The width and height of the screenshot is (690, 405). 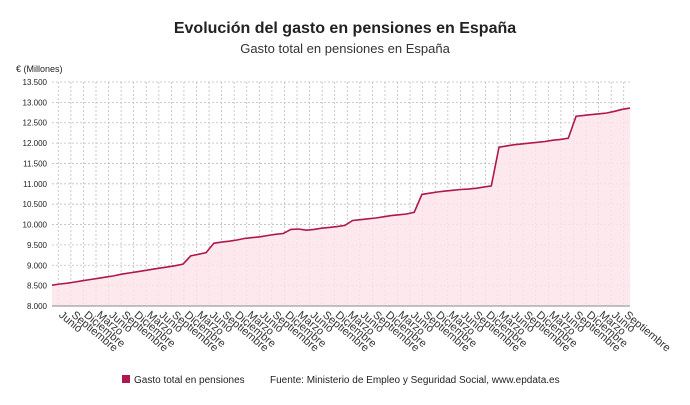 I want to click on legend-swatch, so click(x=126, y=379).